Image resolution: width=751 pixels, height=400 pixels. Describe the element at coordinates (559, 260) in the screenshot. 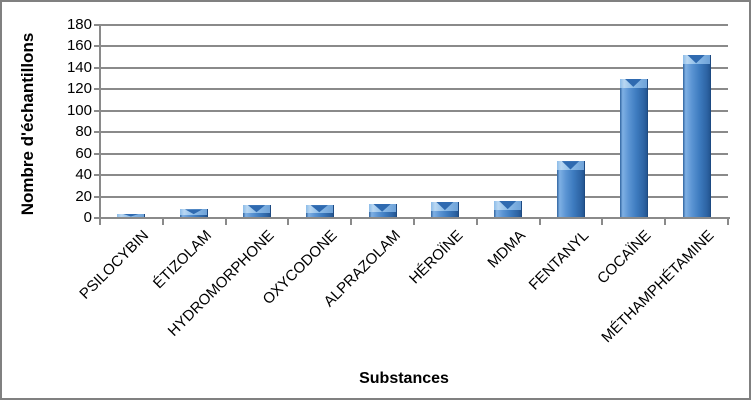

I see `x-tick-label: FENTANYL` at that location.